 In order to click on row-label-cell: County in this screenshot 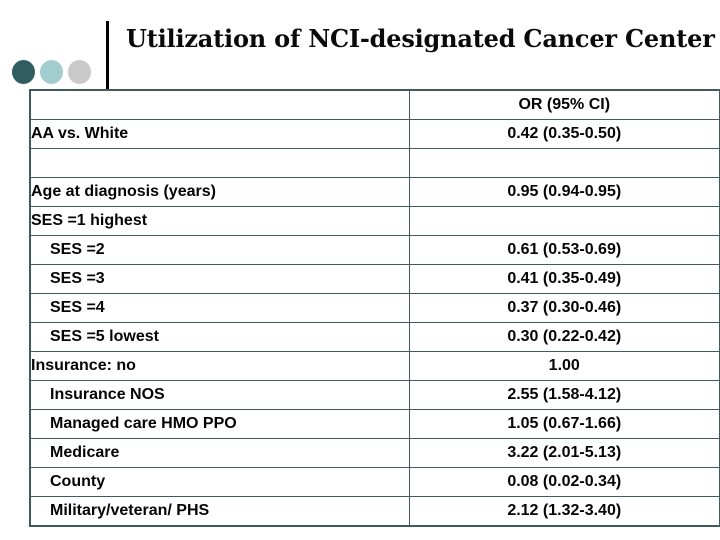, I will do `click(219, 482)`.